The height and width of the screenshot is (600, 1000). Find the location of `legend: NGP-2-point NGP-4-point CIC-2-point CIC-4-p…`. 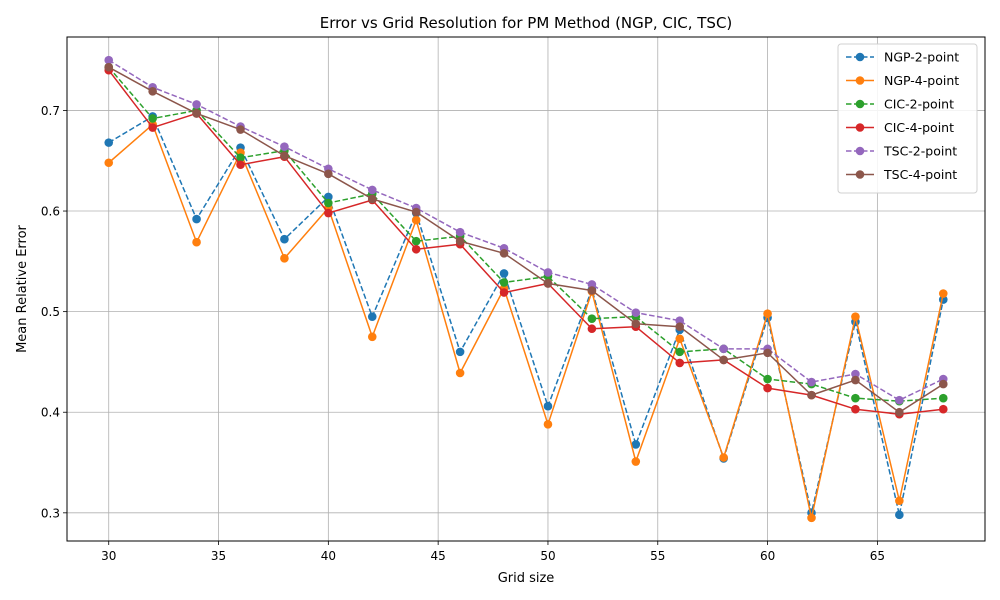

legend: NGP-2-point NGP-4-point CIC-2-point CIC-4-p… is located at coordinates (907, 118).